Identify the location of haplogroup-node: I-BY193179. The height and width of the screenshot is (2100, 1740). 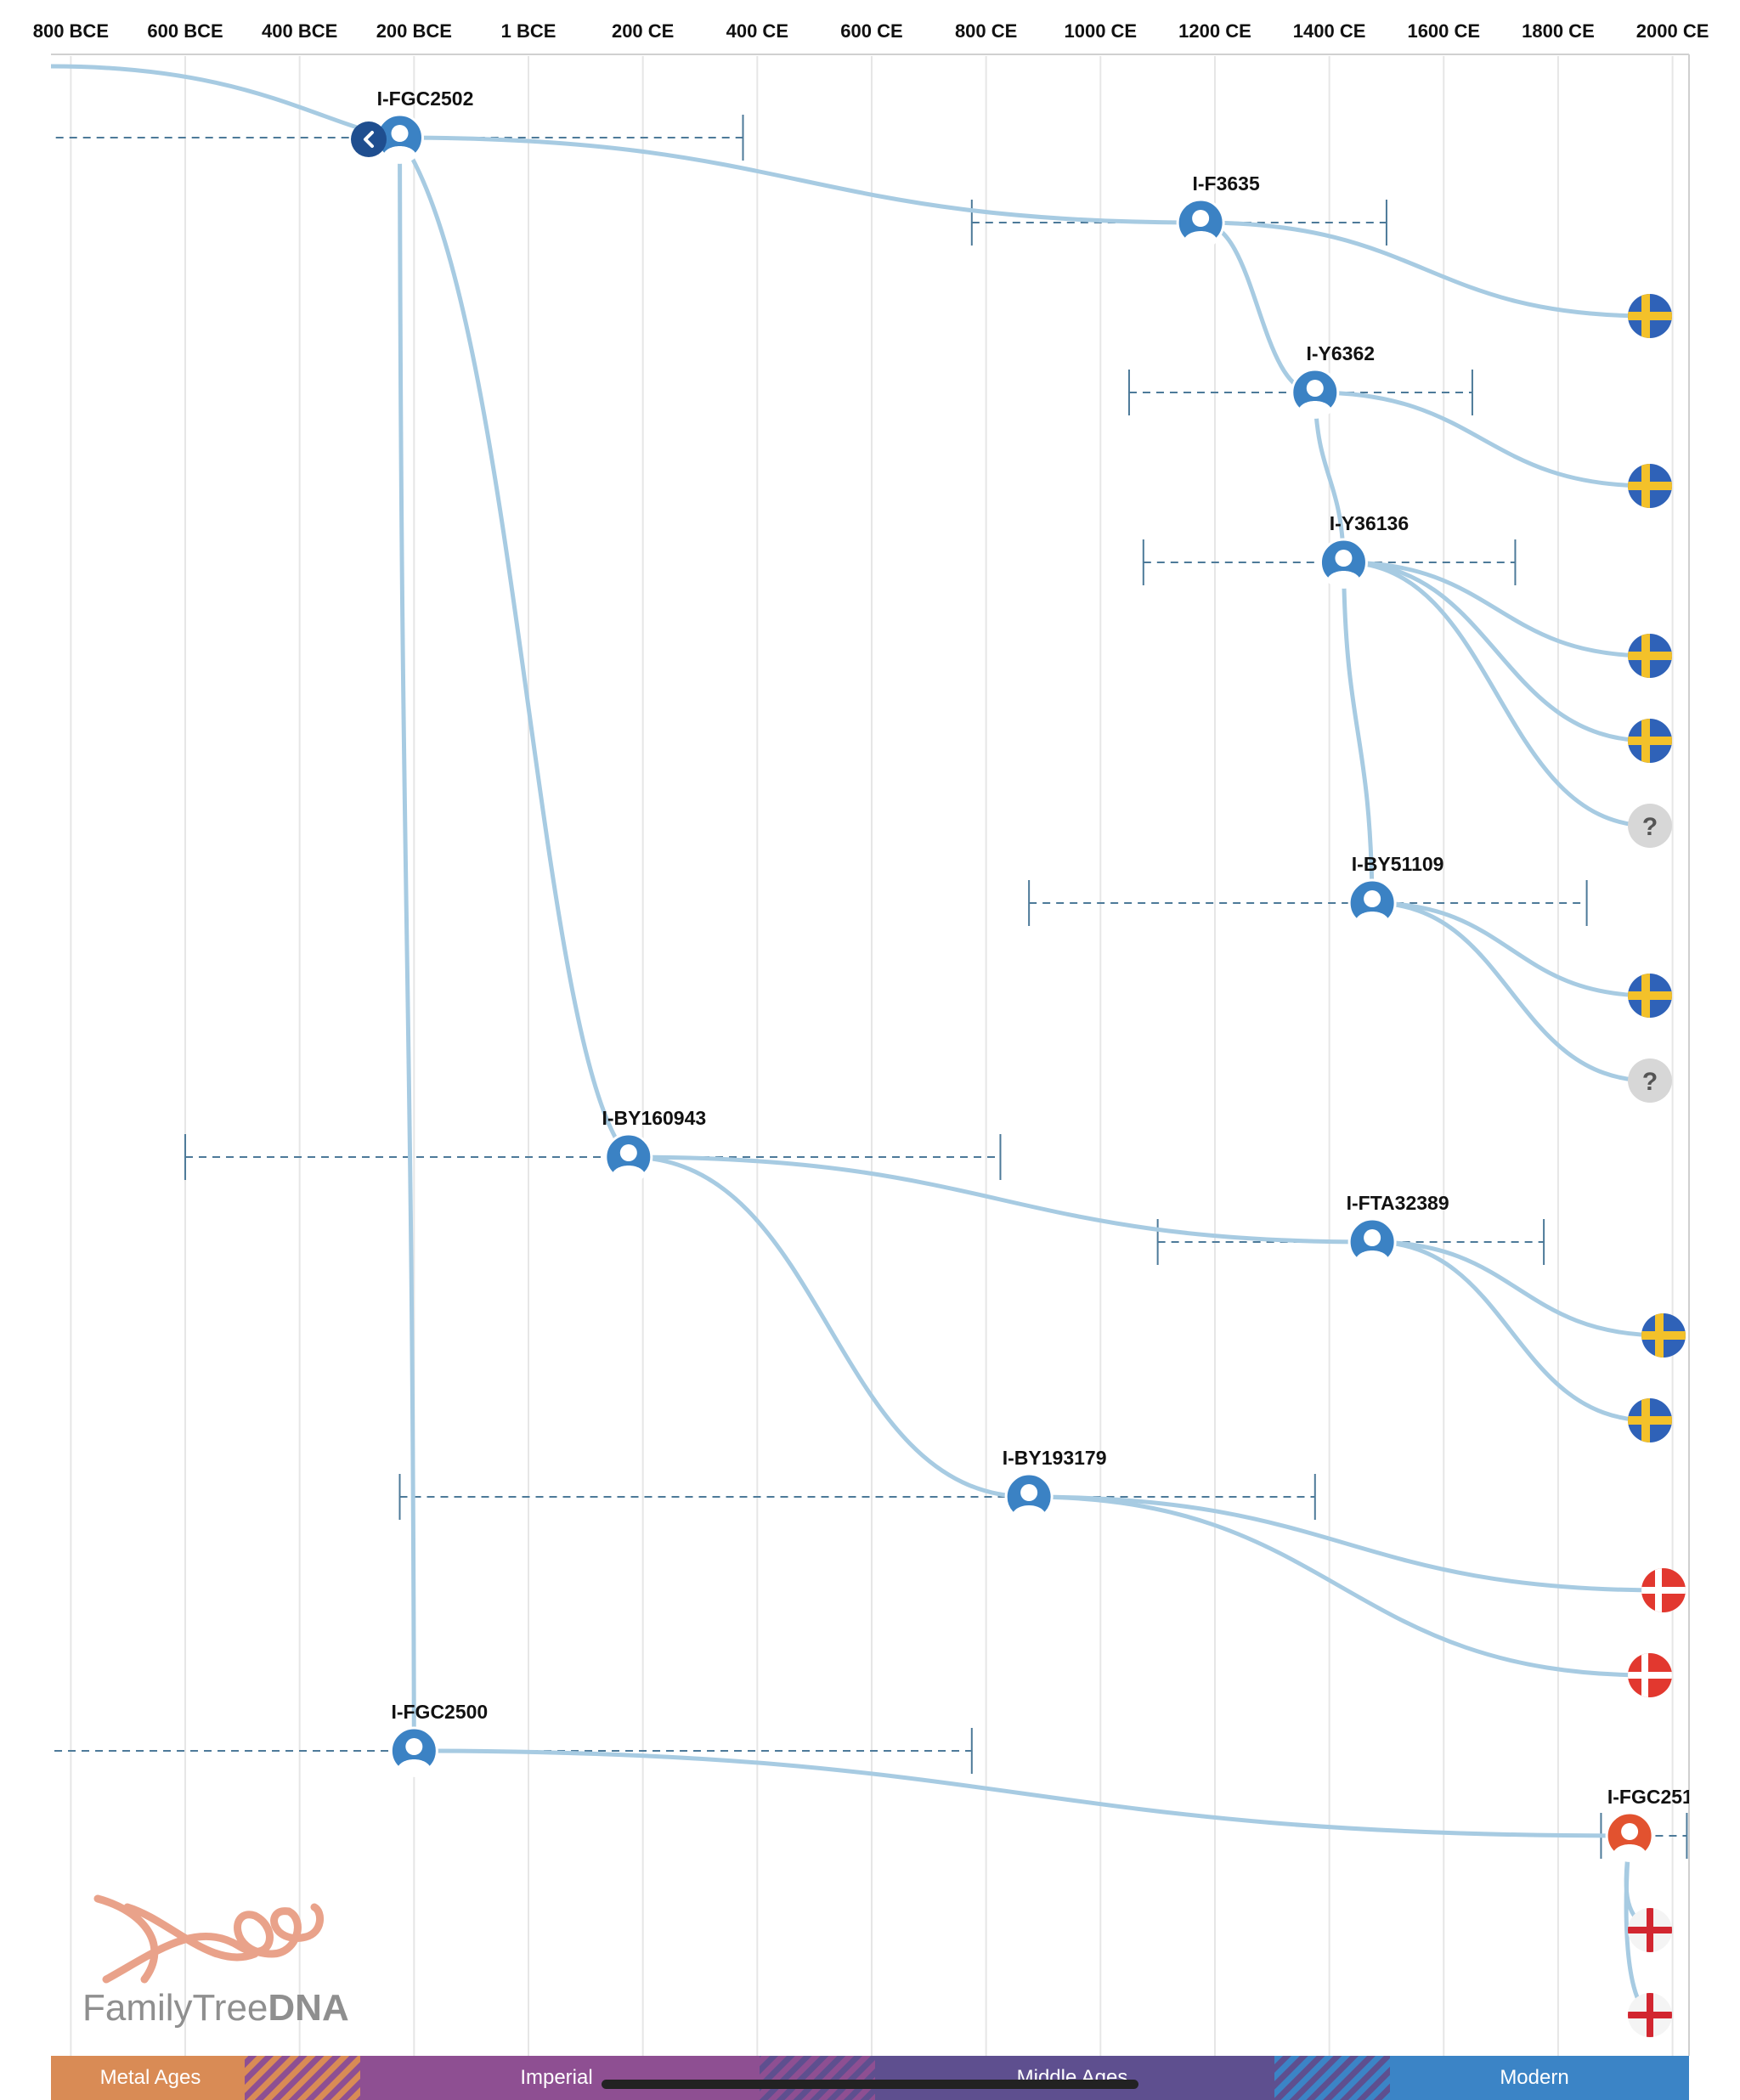
(1055, 1485).